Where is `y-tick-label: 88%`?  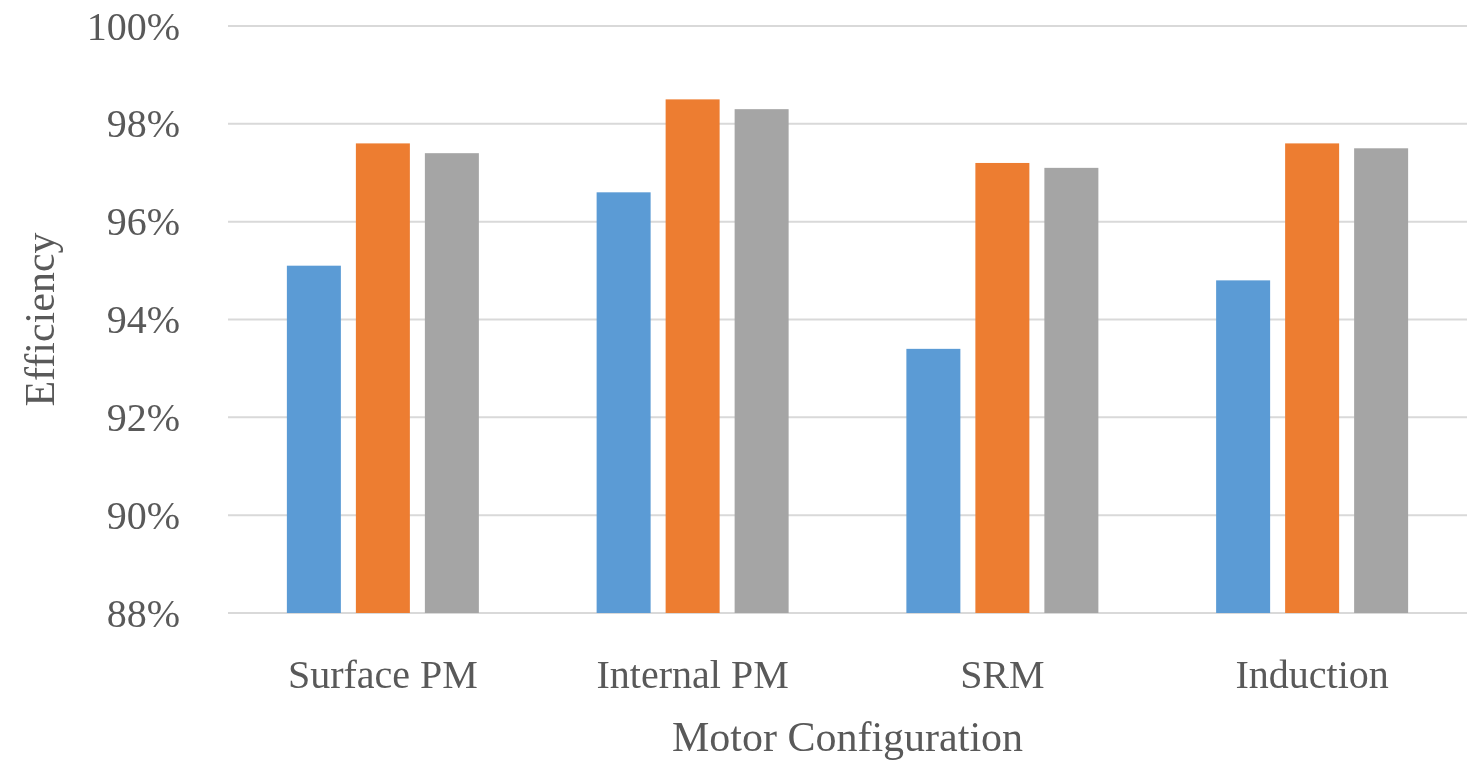 y-tick-label: 88% is located at coordinates (143, 613).